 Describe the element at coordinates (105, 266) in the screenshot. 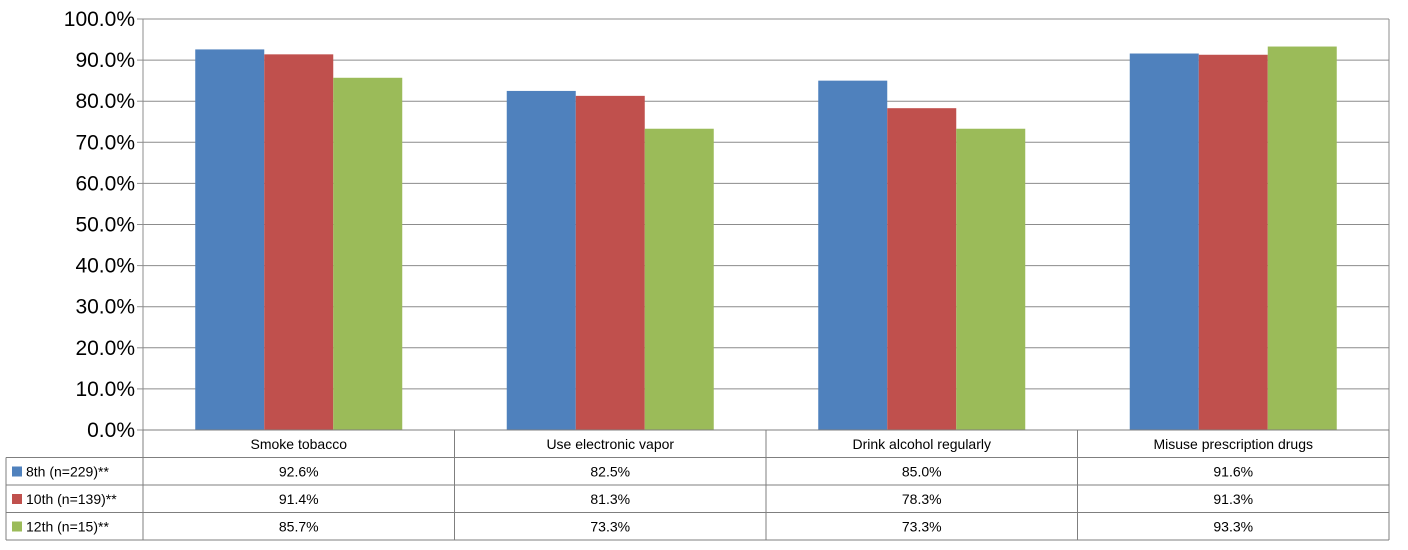

I see `y-tick-label: 40.0%` at that location.